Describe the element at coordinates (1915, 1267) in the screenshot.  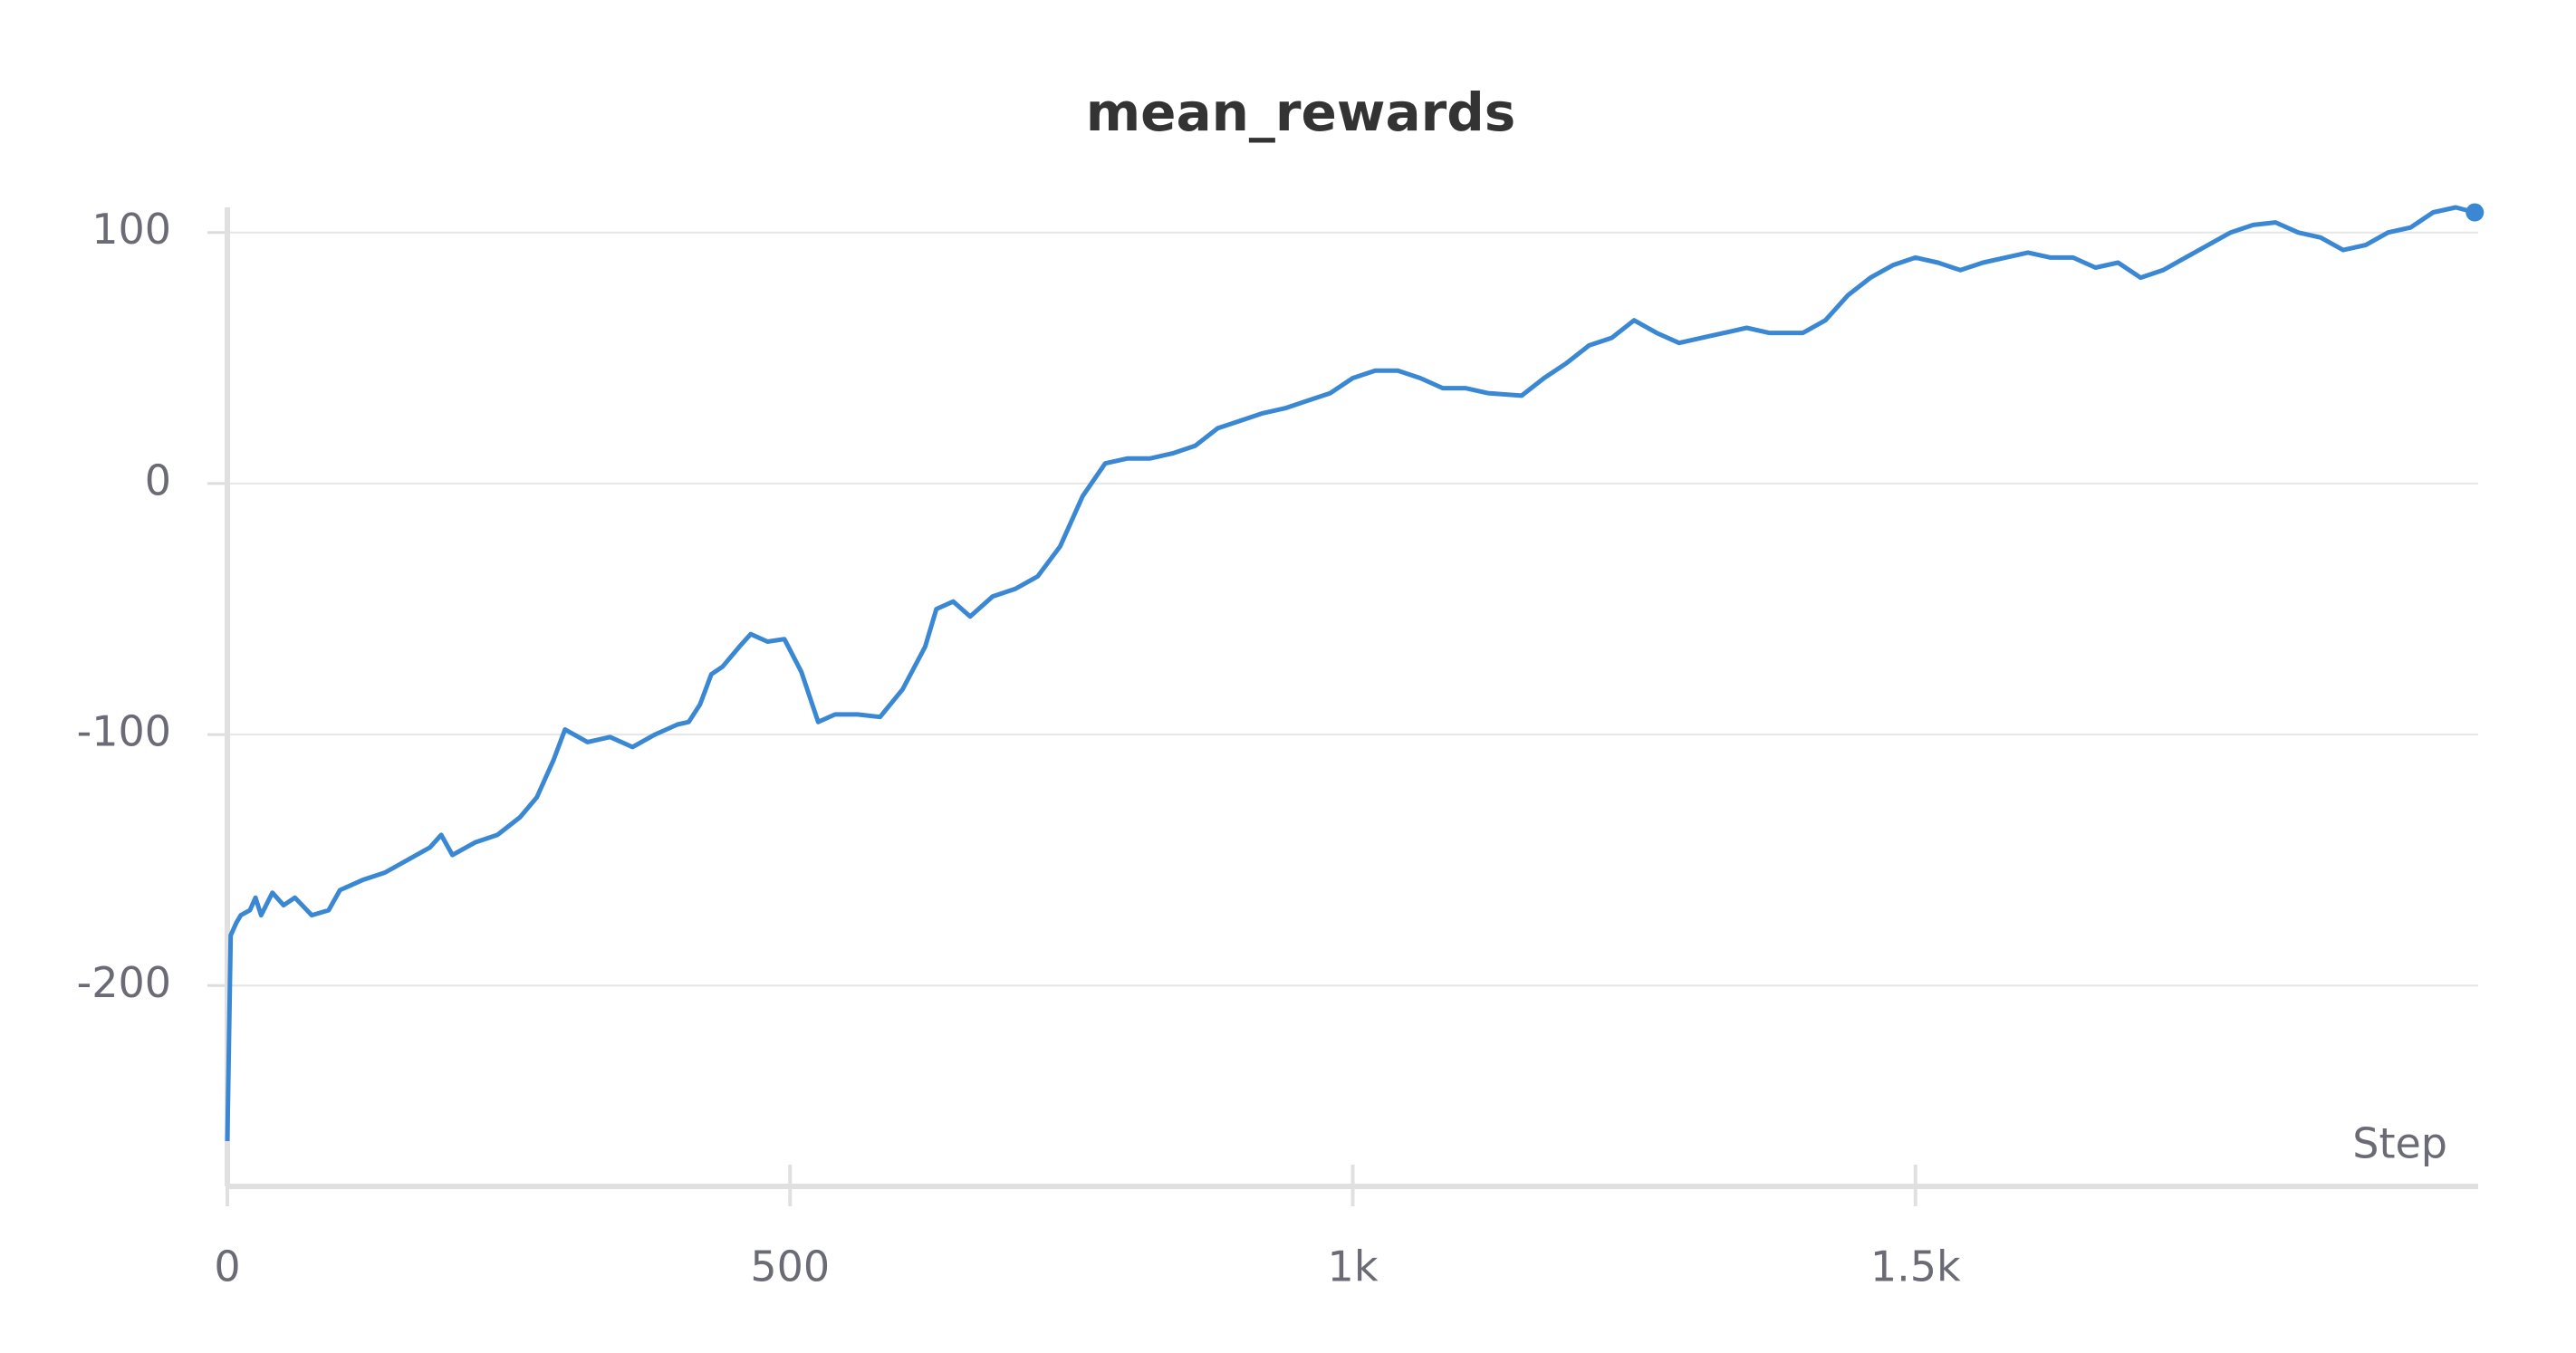
I see `x-tick-label: 1.5k` at that location.